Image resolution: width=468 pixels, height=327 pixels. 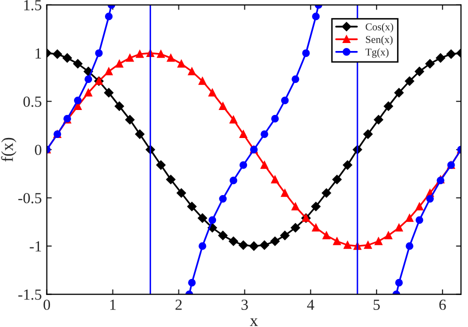 I want to click on legend-label: Tg(x), so click(x=377, y=53).